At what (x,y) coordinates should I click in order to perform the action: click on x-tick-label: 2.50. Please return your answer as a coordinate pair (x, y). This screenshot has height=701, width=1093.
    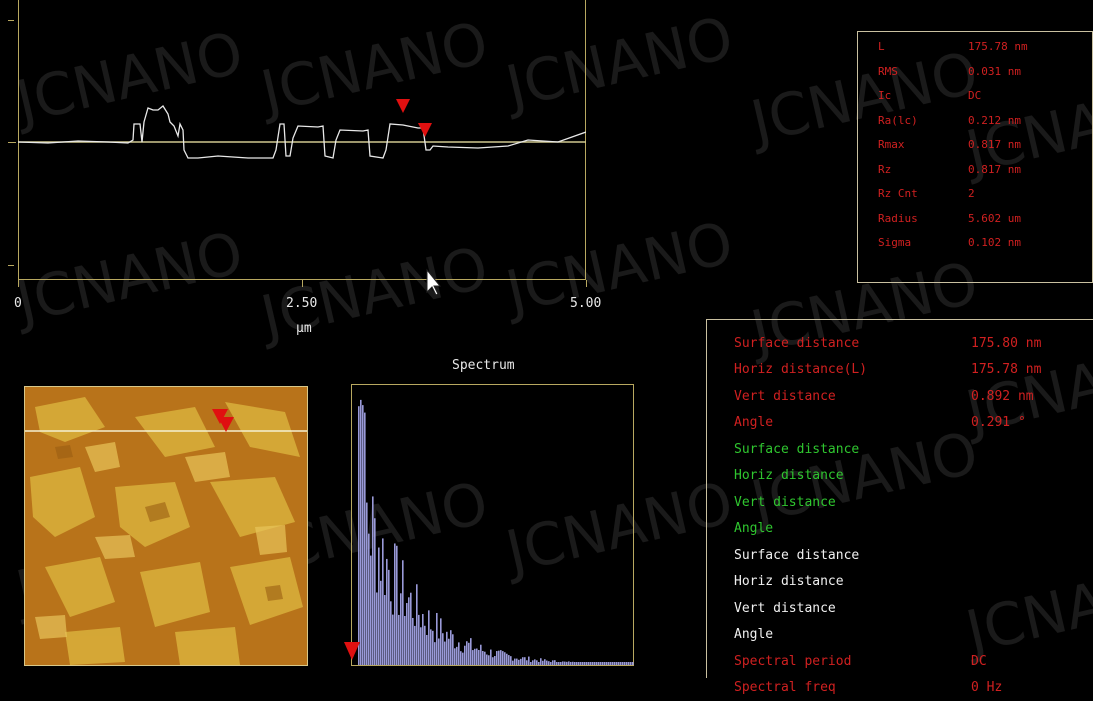
    Looking at the image, I should click on (301, 303).